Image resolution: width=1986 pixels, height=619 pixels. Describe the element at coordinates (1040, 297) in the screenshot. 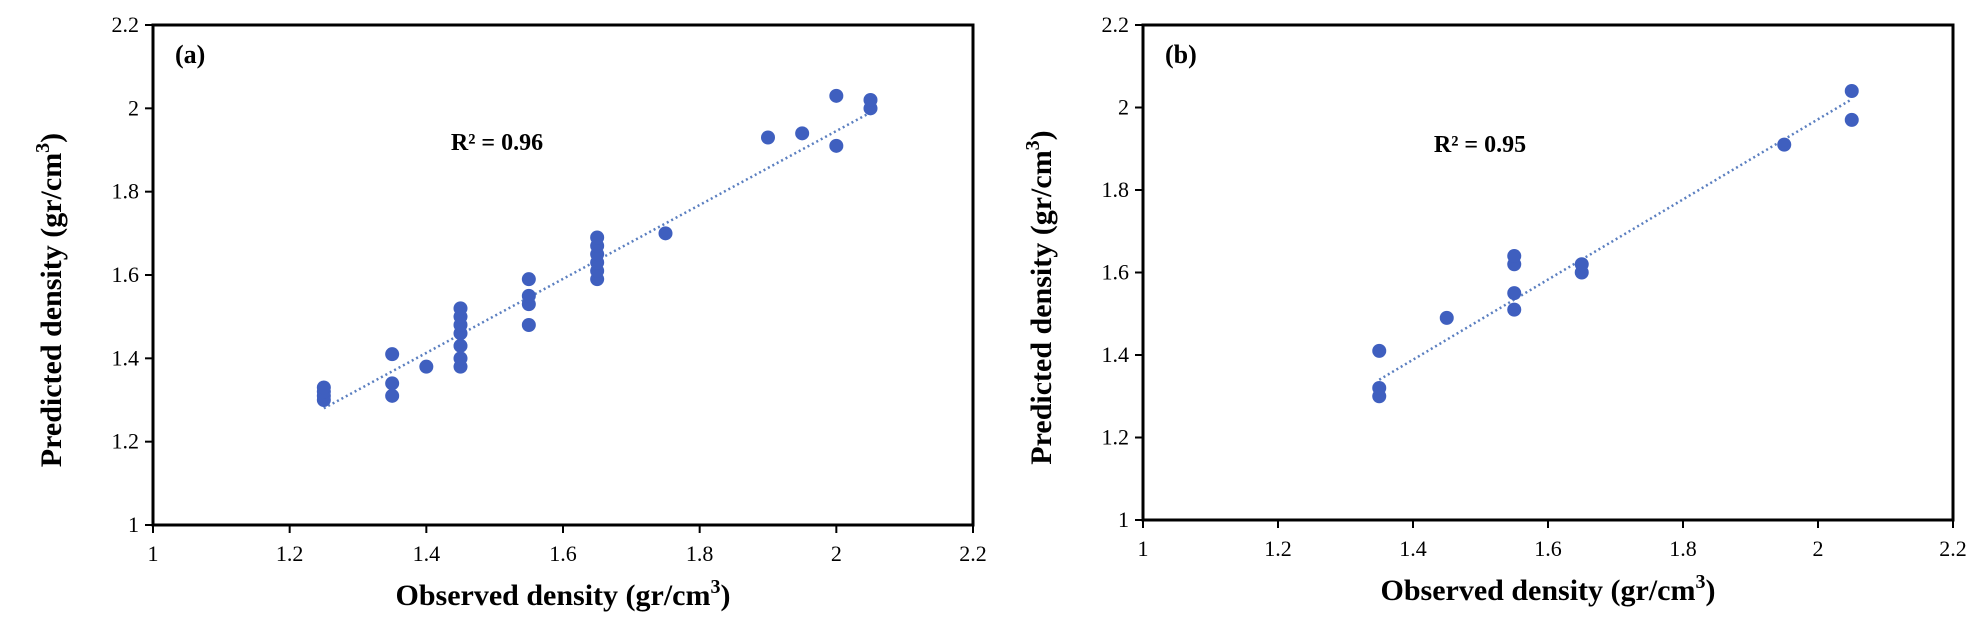

I see `y-axis-title-b: Predicted density (gr/cm3)` at that location.